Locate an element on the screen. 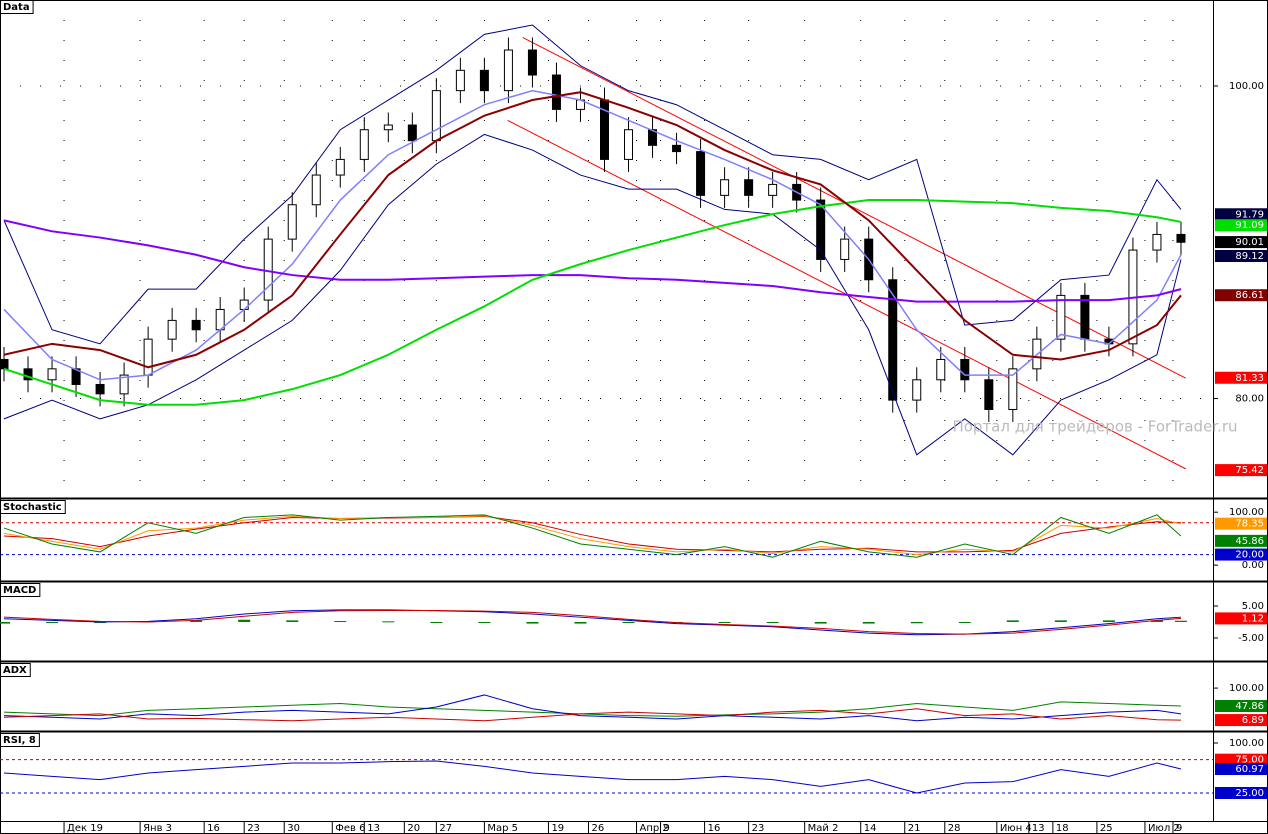  x-tick-label: 27 is located at coordinates (445, 828).